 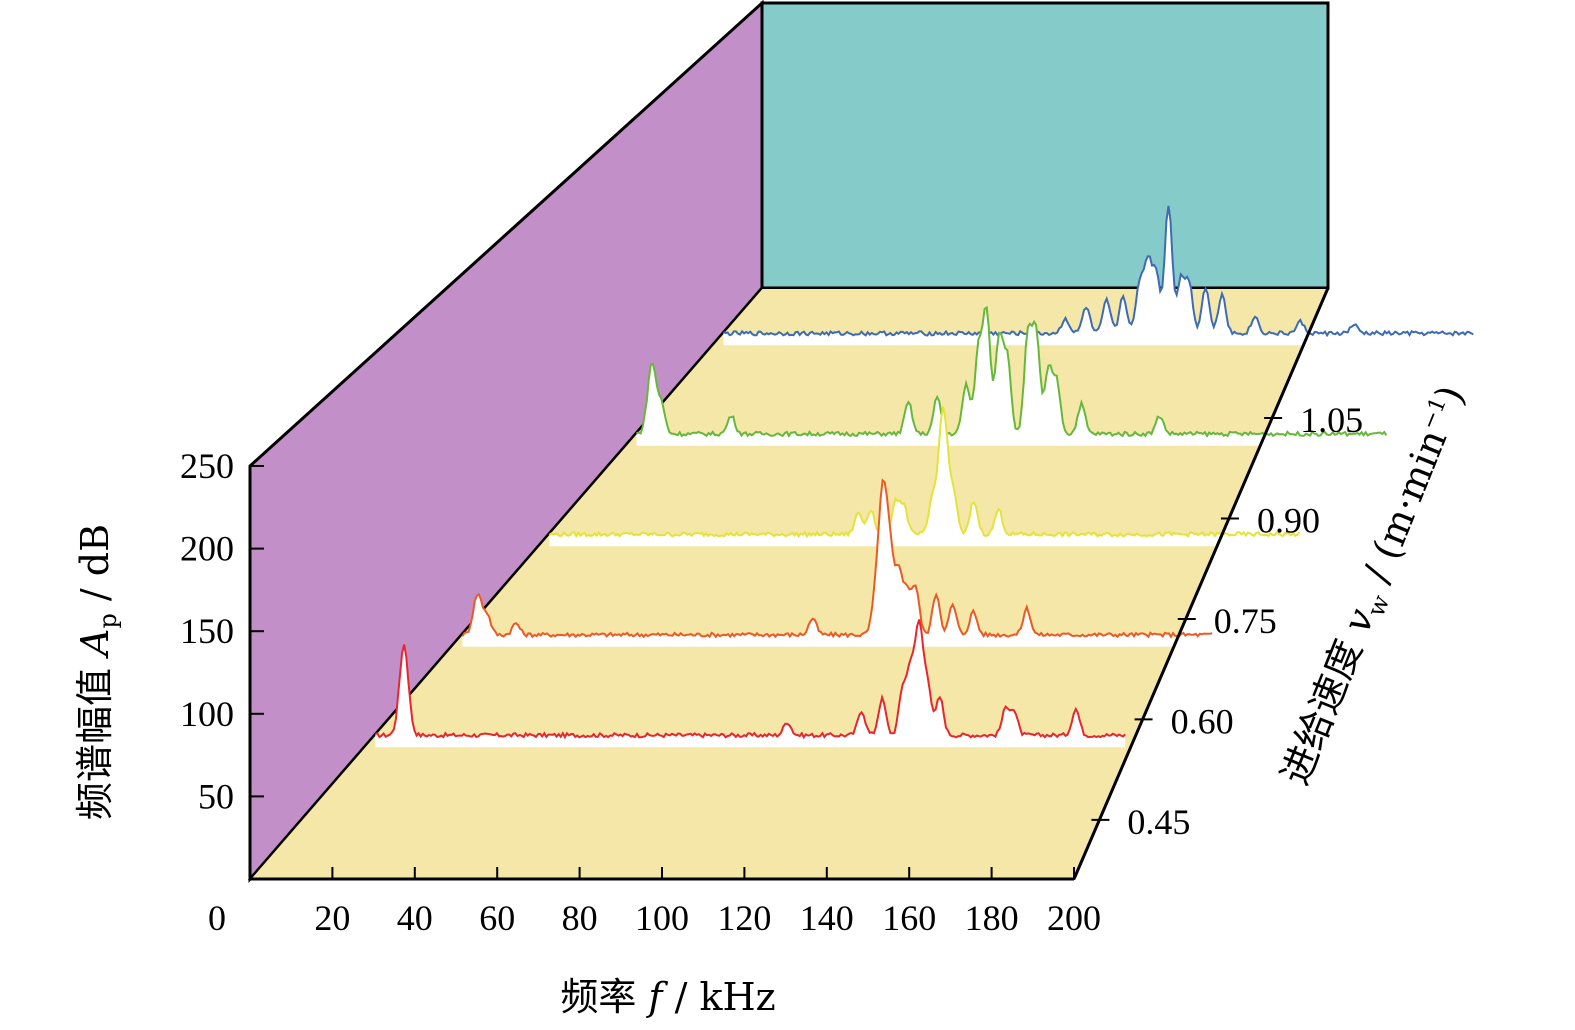 I want to click on x-tick-label: 20, so click(x=332, y=918).